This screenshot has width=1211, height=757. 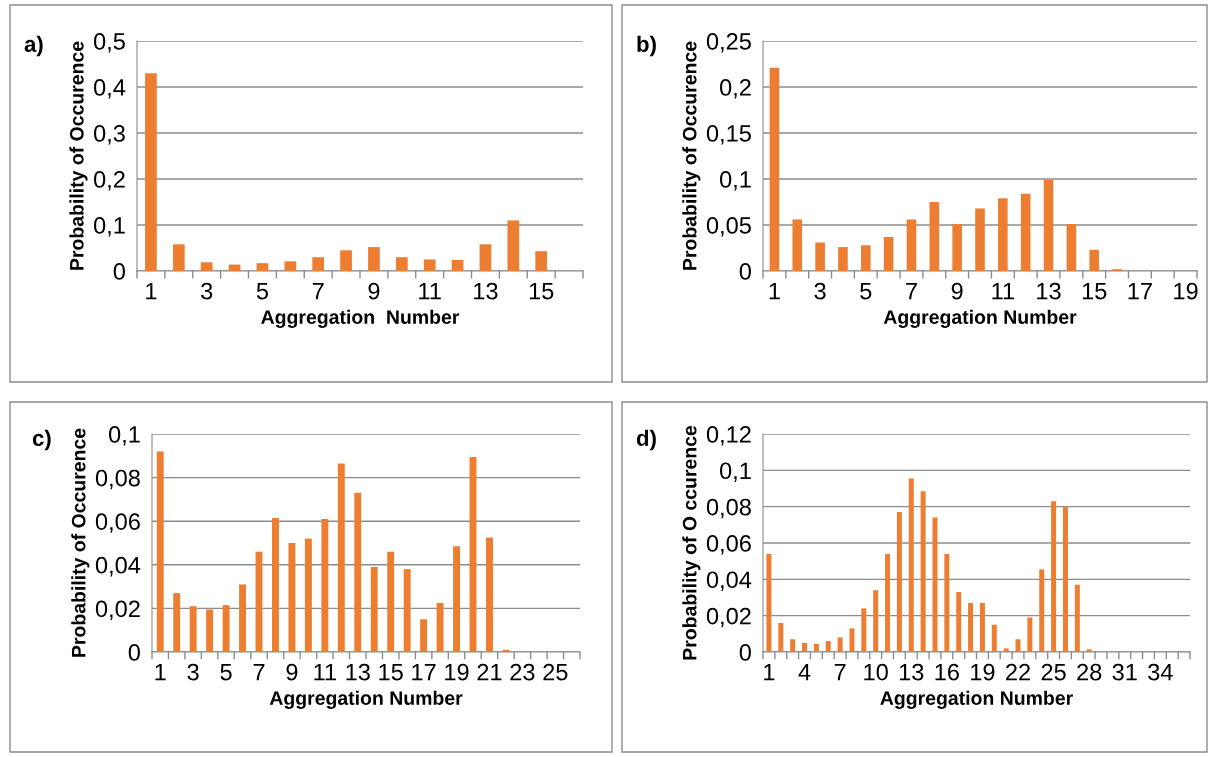 I want to click on chart-title: a), so click(x=33, y=46).